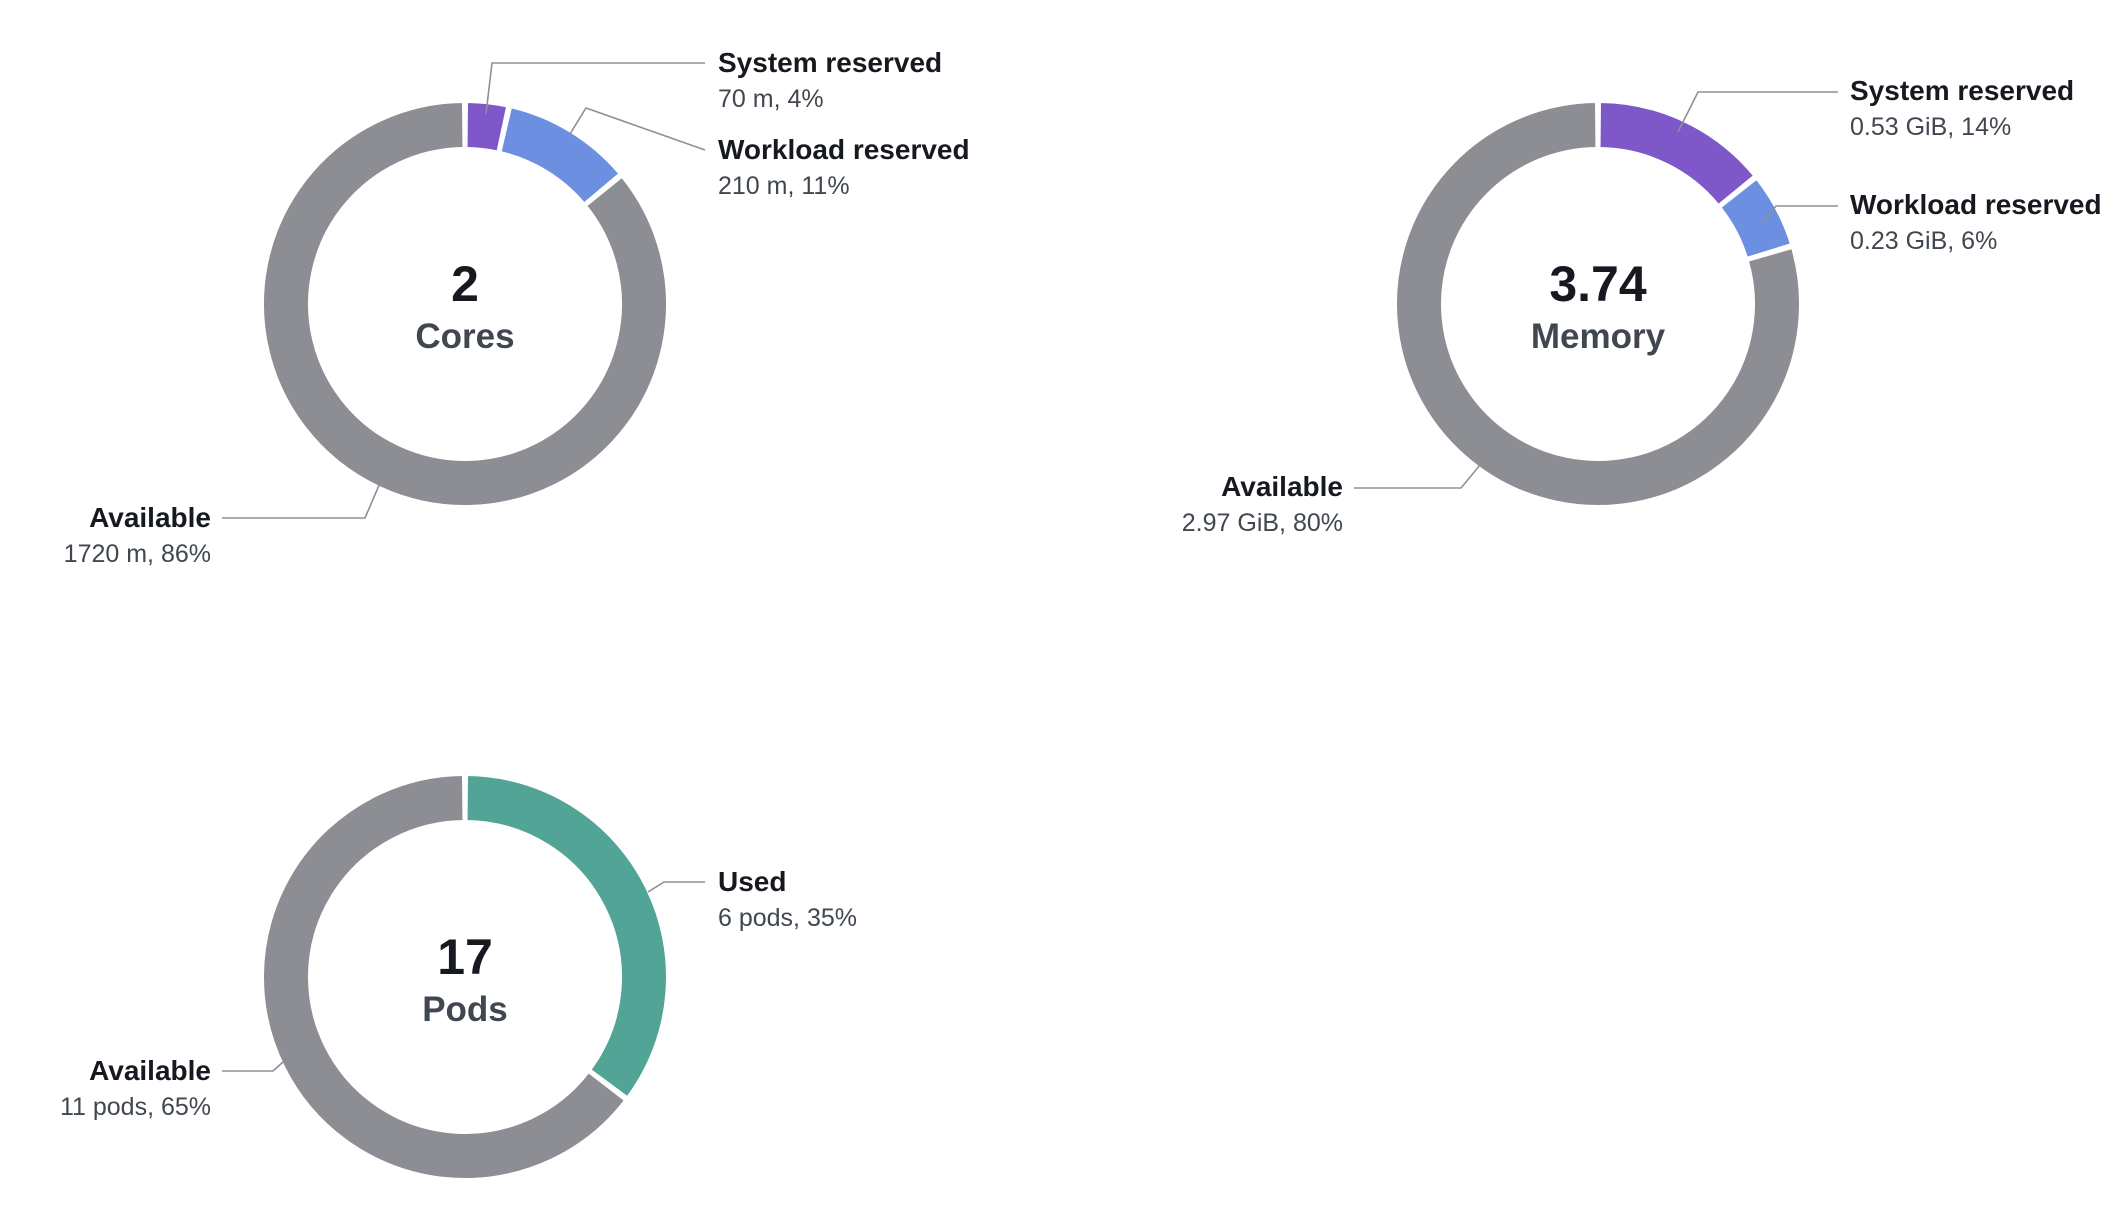 Image resolution: width=2128 pixels, height=1206 pixels. Describe the element at coordinates (1598, 284) in the screenshot. I see `memory-center-value: 3.74` at that location.